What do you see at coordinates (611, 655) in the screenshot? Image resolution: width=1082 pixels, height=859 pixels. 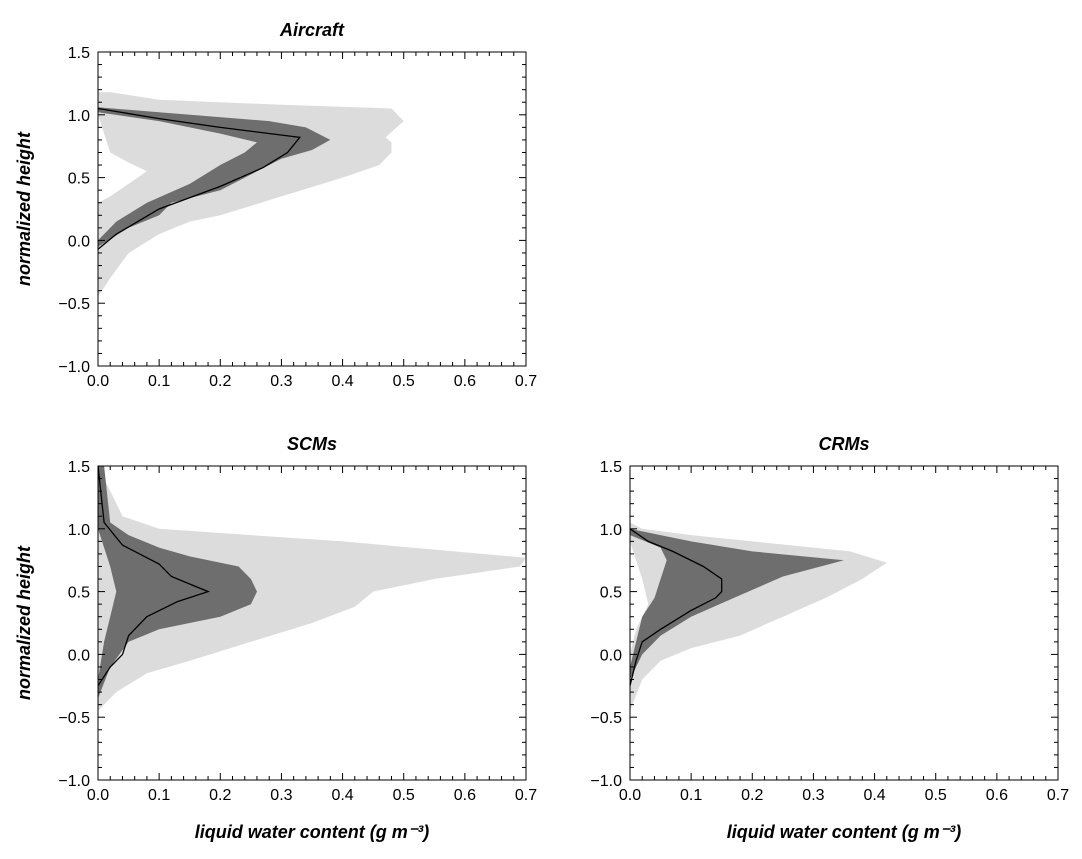 I see `crms-y-tick-label: 0.0` at bounding box center [611, 655].